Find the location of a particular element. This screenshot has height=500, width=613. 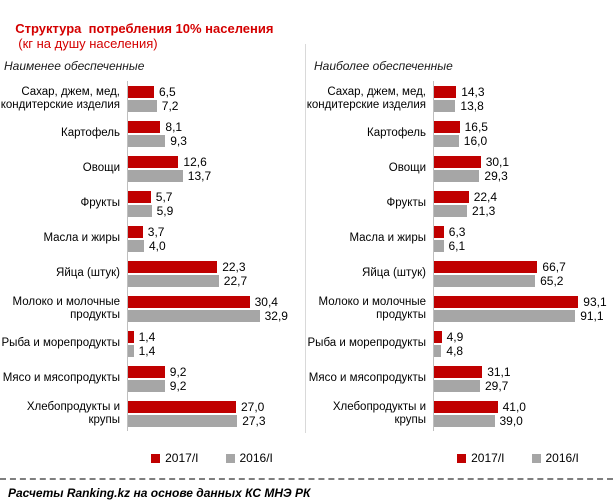

legend-label: 2016/I is located at coordinates (256, 458).